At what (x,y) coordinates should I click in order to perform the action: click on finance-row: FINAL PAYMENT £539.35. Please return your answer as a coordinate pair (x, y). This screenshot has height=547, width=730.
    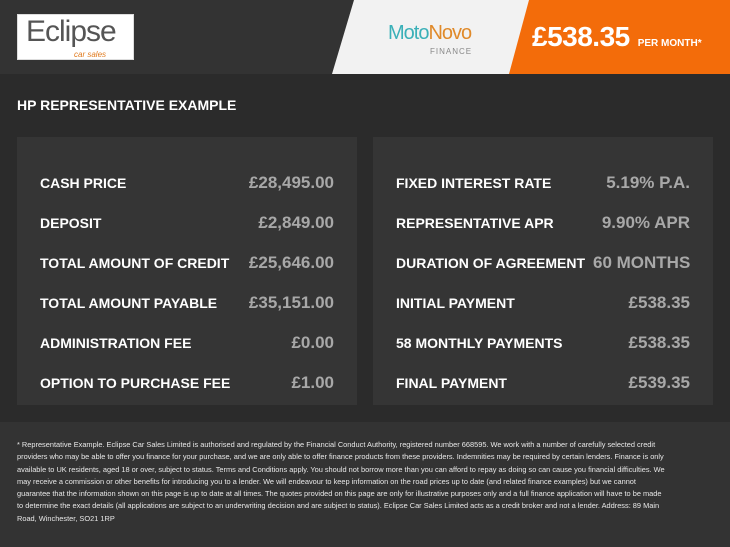
    Looking at the image, I should click on (543, 383).